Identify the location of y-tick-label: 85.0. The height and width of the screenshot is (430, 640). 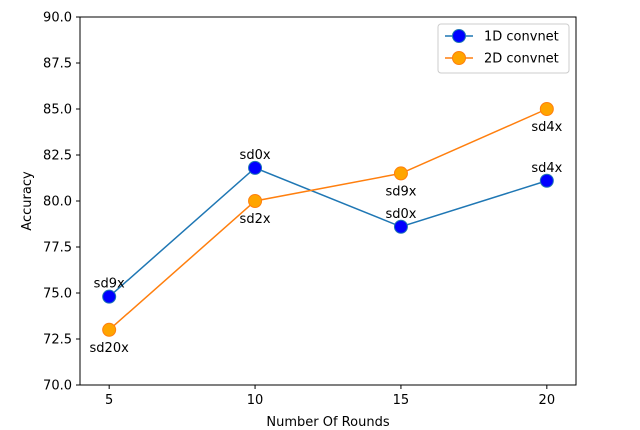
(57, 110).